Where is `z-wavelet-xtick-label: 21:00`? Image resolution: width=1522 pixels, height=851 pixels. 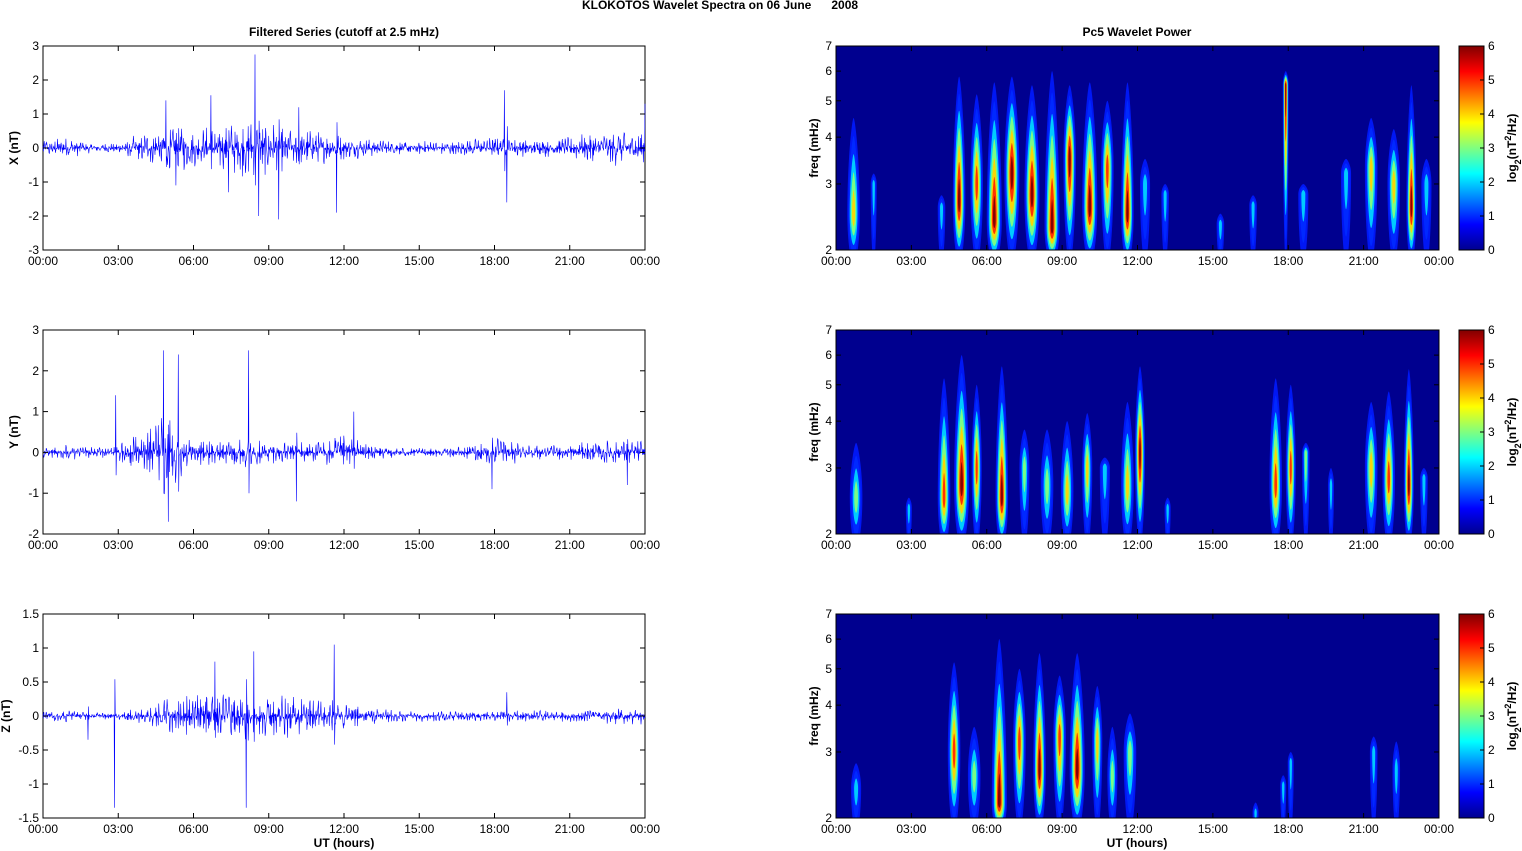 z-wavelet-xtick-label: 21:00 is located at coordinates (1364, 829).